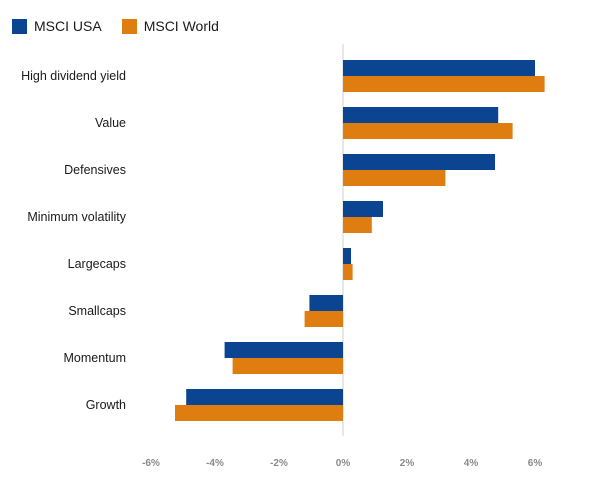  What do you see at coordinates (94, 358) in the screenshot?
I see `category-label-momentum: Momentum` at bounding box center [94, 358].